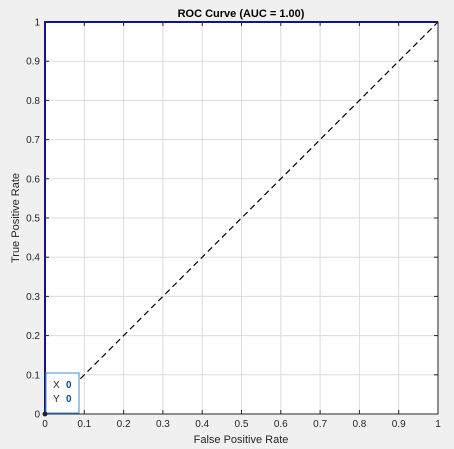  What do you see at coordinates (124, 424) in the screenshot?
I see `x-tick-label: 0.2` at bounding box center [124, 424].